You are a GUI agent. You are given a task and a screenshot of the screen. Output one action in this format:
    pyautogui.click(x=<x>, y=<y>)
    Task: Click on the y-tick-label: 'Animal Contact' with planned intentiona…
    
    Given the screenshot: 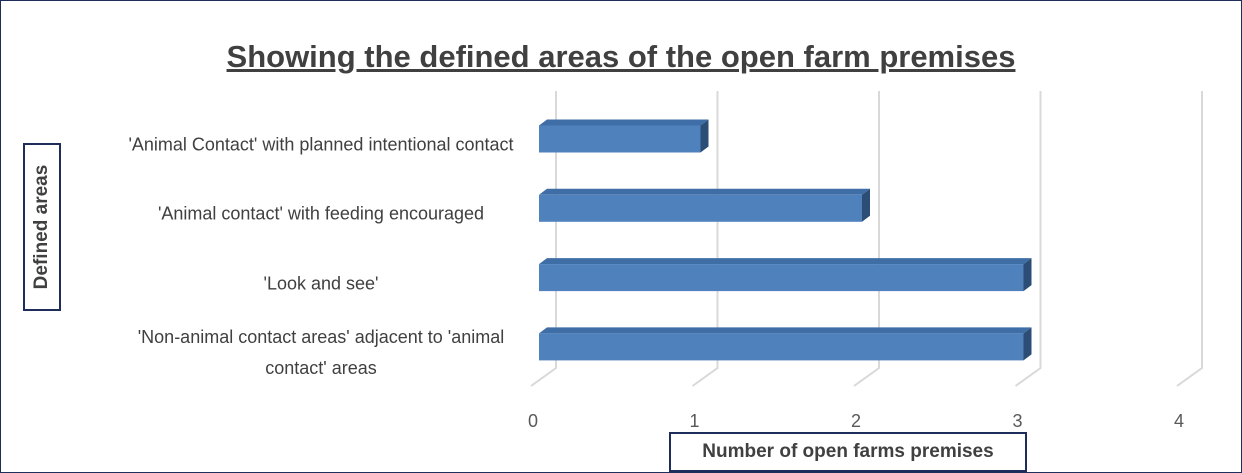 What is the action you would take?
    pyautogui.click(x=321, y=144)
    